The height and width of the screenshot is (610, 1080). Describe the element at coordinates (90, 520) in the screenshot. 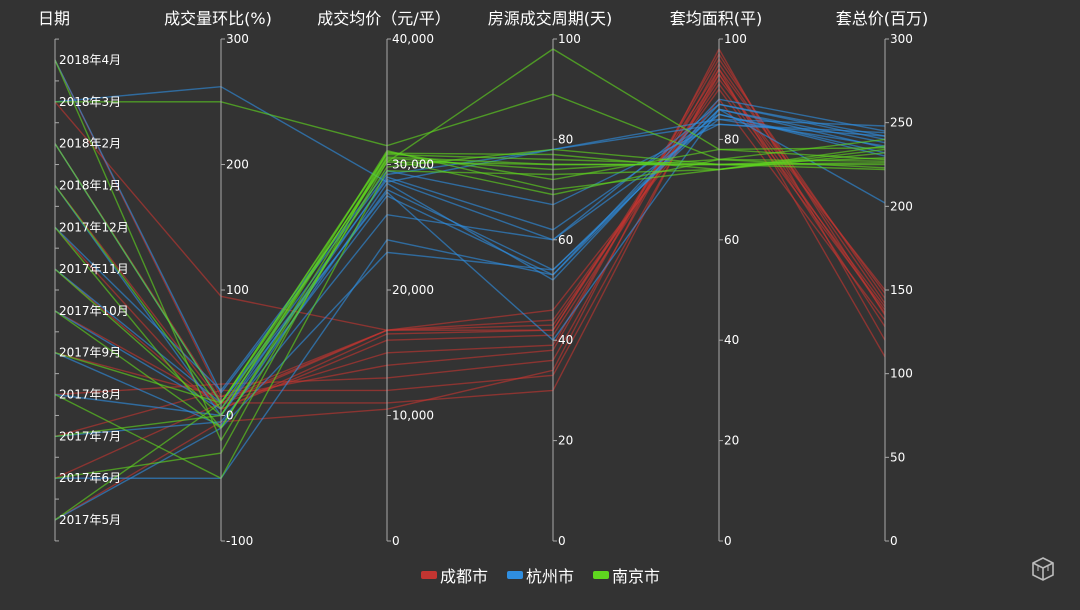

I see `tick-label: 2017年5月` at that location.